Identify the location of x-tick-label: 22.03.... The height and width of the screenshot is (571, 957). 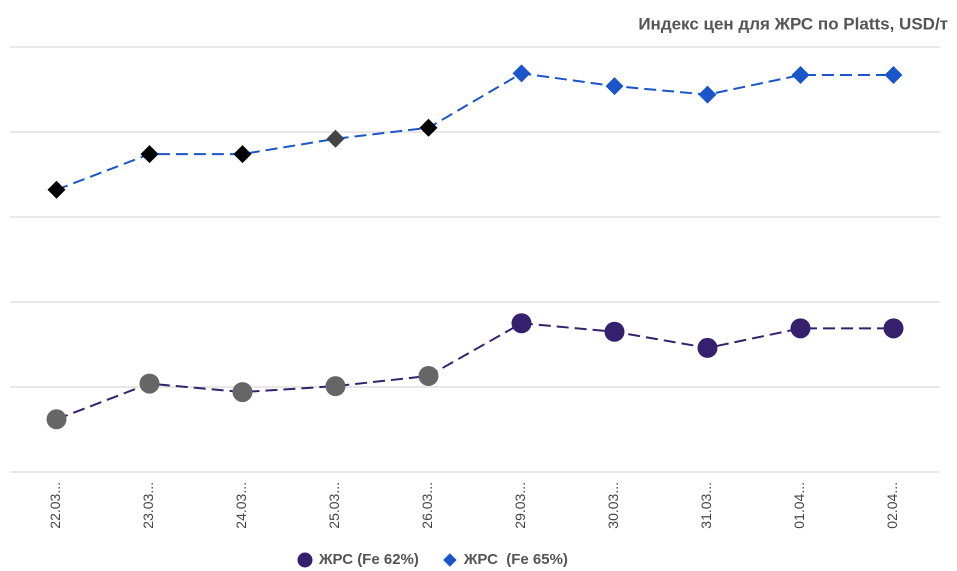
(55, 505).